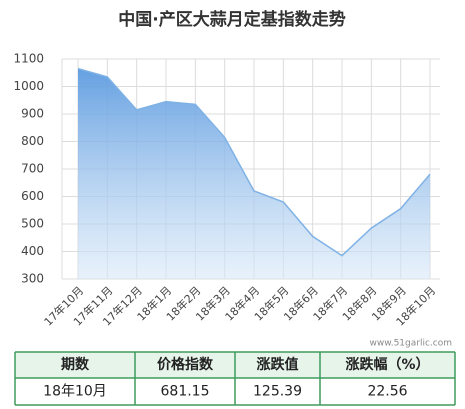  What do you see at coordinates (231, 19) in the screenshot?
I see `chart-title: 中国·产区大蒜月定基指数走势` at bounding box center [231, 19].